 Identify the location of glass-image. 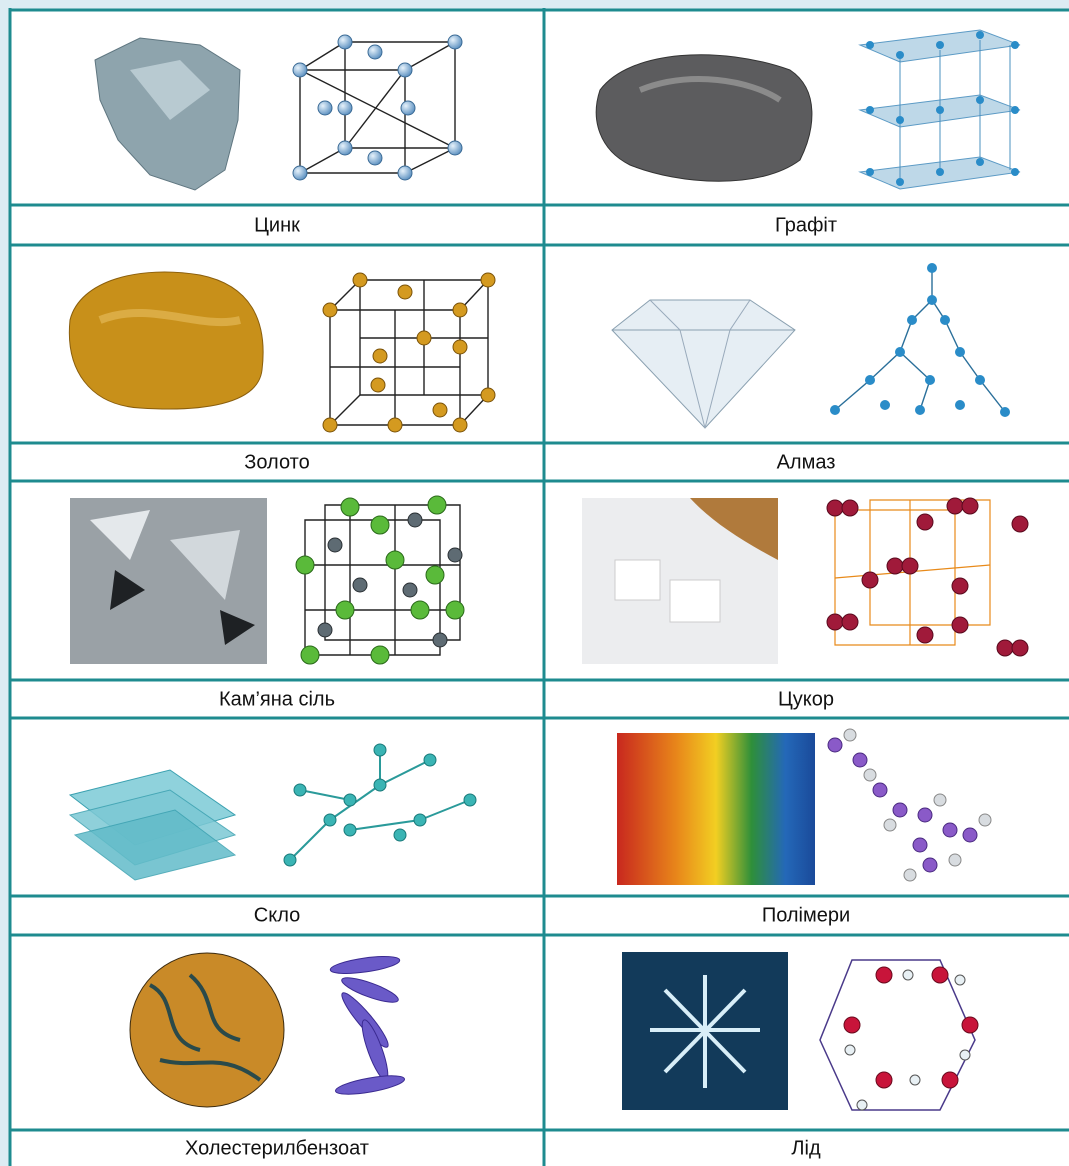
(272, 812).